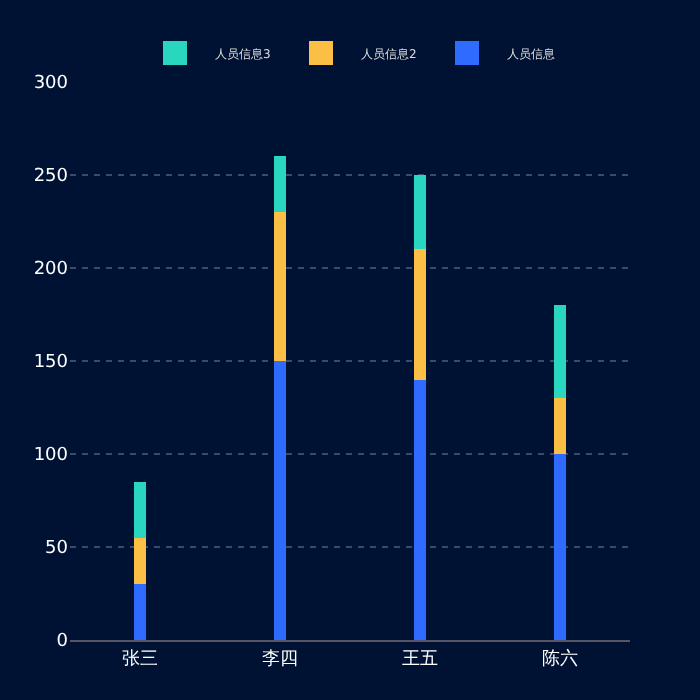 Image resolution: width=700 pixels, height=700 pixels. I want to click on y-tick-label: 100, so click(51, 456).